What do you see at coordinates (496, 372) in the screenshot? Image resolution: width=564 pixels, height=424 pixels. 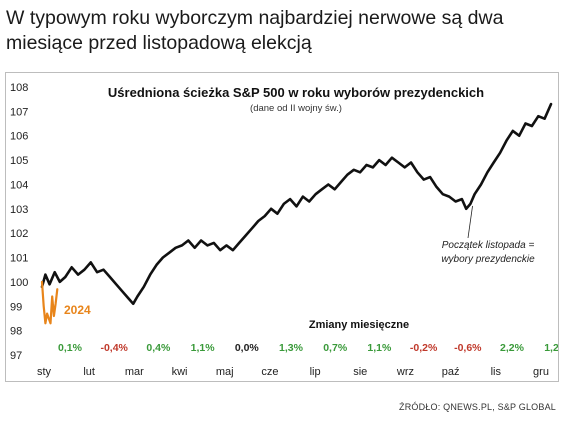 I see `x-tick-label-lis: lis` at bounding box center [496, 372].